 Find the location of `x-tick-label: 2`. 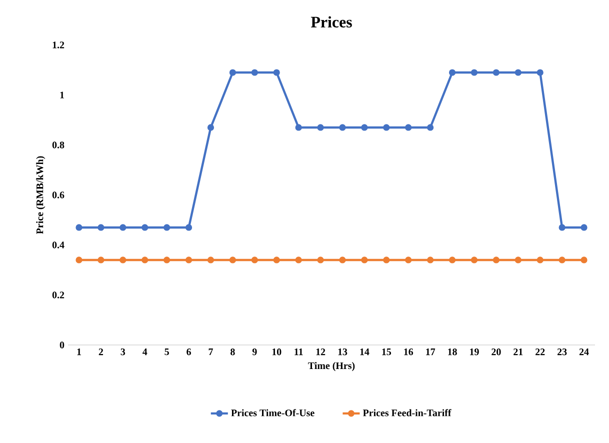

x-tick-label: 2 is located at coordinates (101, 352).